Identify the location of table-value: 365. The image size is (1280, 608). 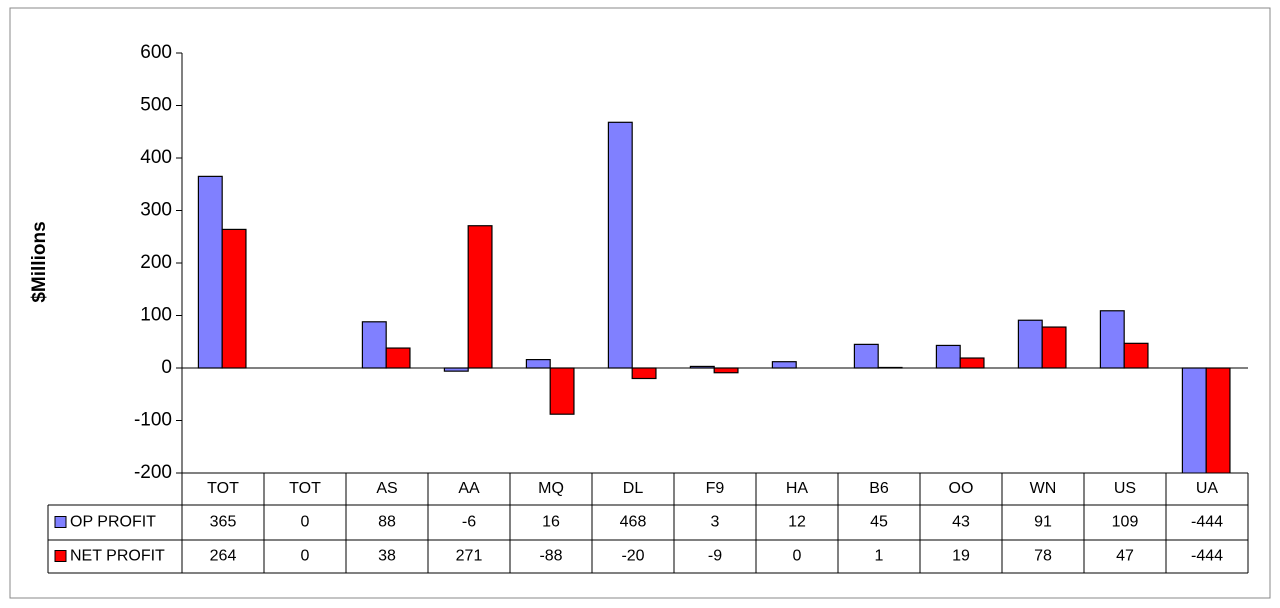
(223, 522).